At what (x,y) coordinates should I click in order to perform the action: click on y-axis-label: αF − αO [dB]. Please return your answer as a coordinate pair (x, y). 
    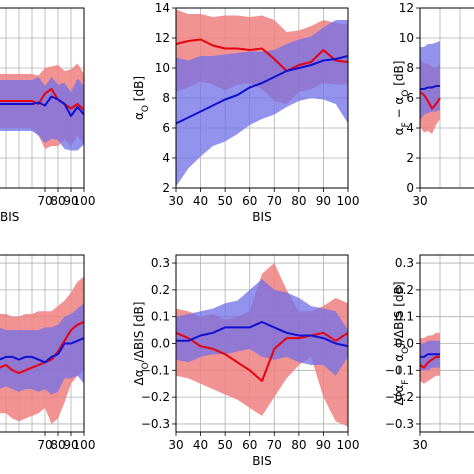
    Looking at the image, I should click on (401, 98).